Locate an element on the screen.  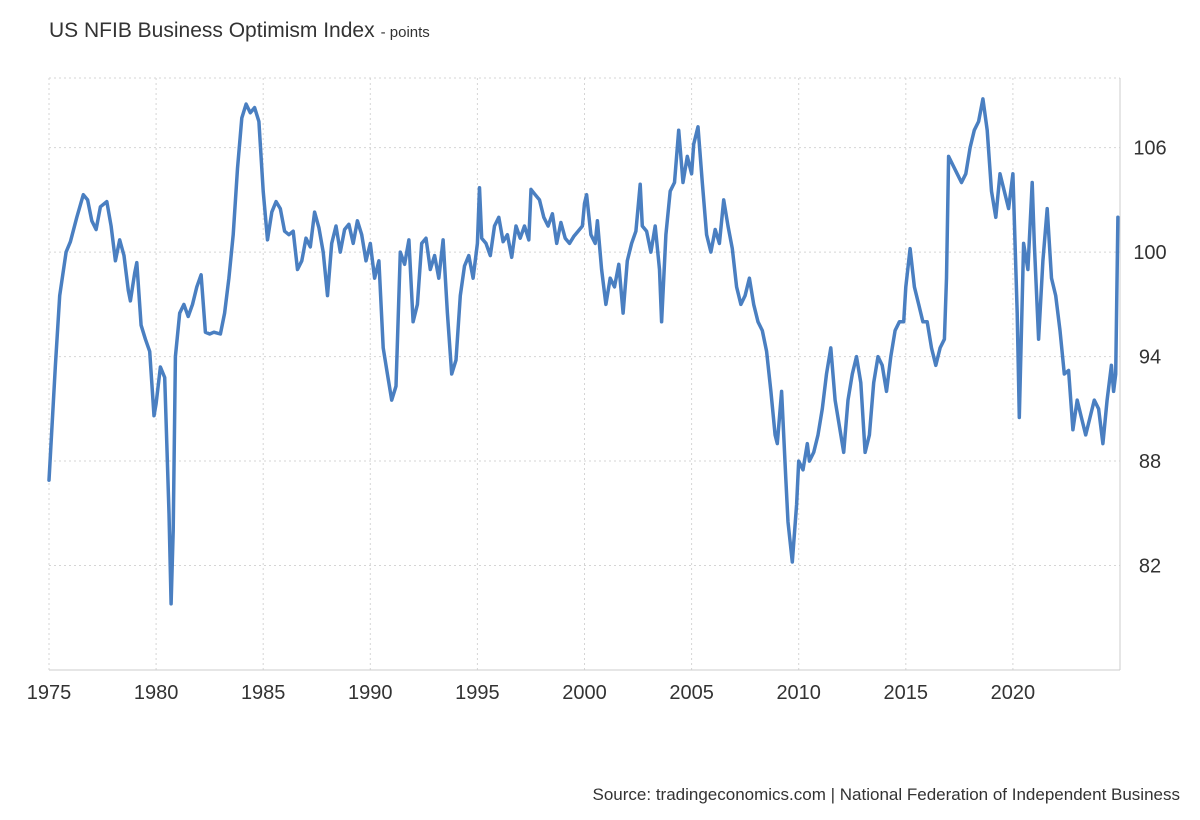
x-tick-label: 1985 is located at coordinates (263, 693).